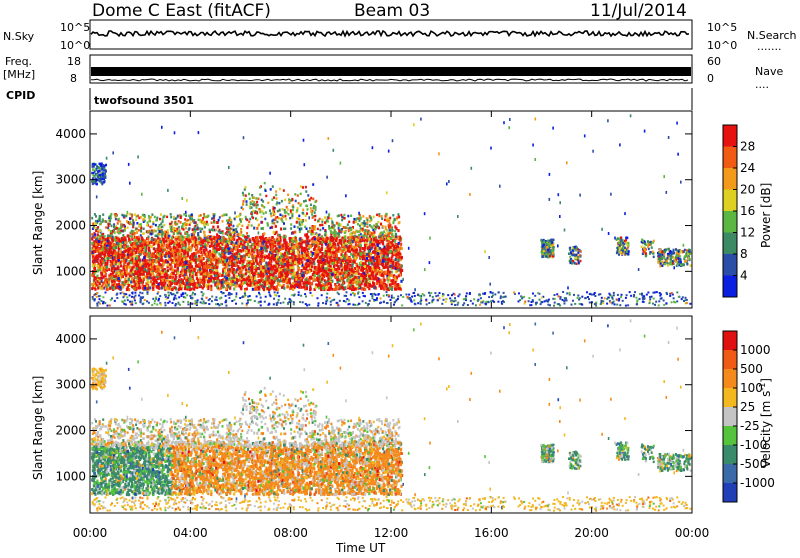 This screenshot has width=800, height=558. I want to click on nave-top-tick: 60, so click(714, 61).